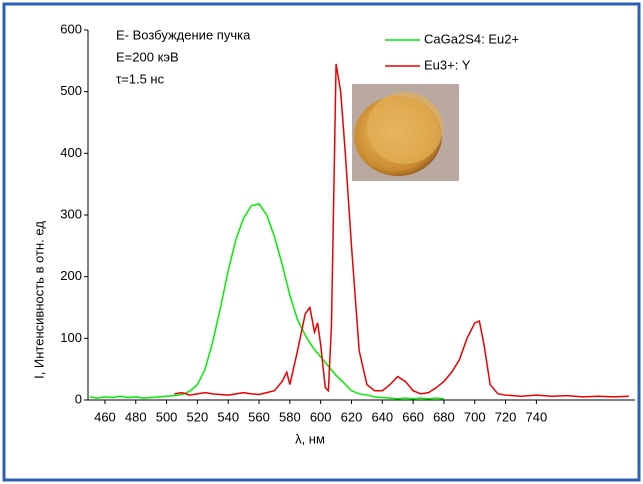 Image resolution: width=643 pixels, height=484 pixels. Describe the element at coordinates (228, 416) in the screenshot. I see `x-tick-label: 540` at that location.